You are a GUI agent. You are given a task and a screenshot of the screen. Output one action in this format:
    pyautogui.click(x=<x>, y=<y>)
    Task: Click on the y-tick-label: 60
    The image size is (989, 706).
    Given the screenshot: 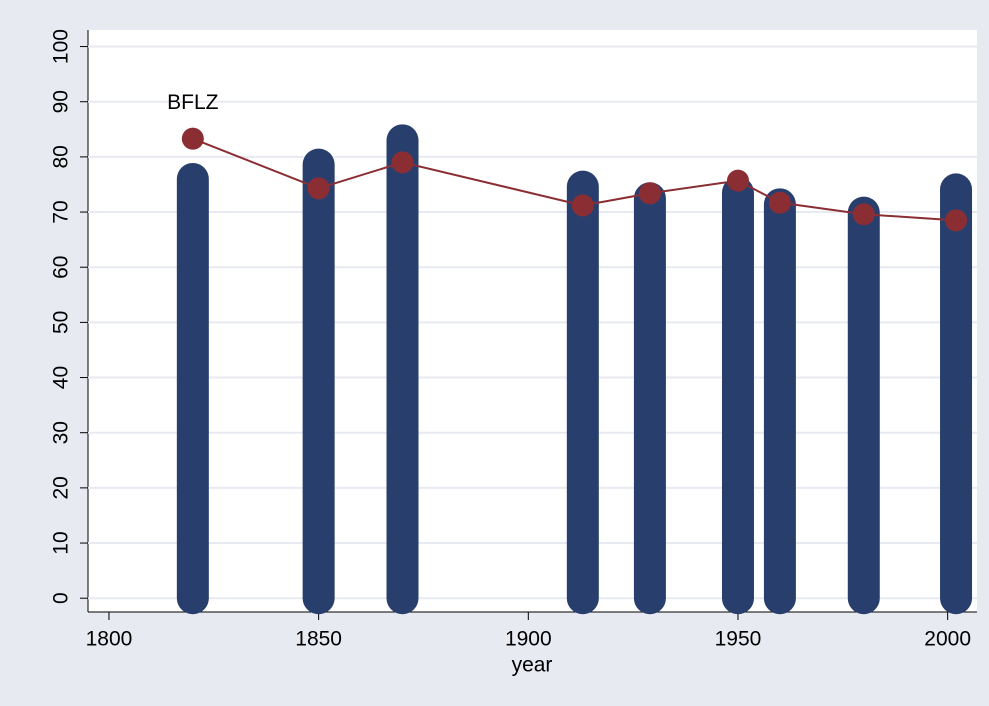 What is the action you would take?
    pyautogui.click(x=61, y=267)
    